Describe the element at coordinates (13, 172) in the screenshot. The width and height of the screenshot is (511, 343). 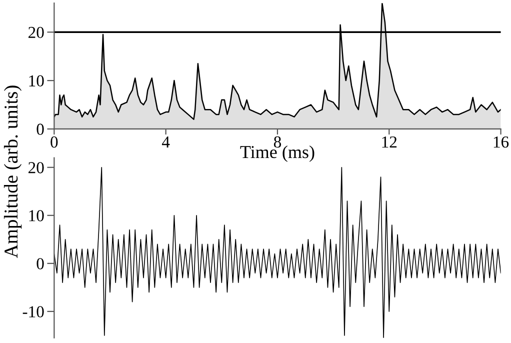
I see `y-axis-title: Amplitude (arb. units)` at that location.